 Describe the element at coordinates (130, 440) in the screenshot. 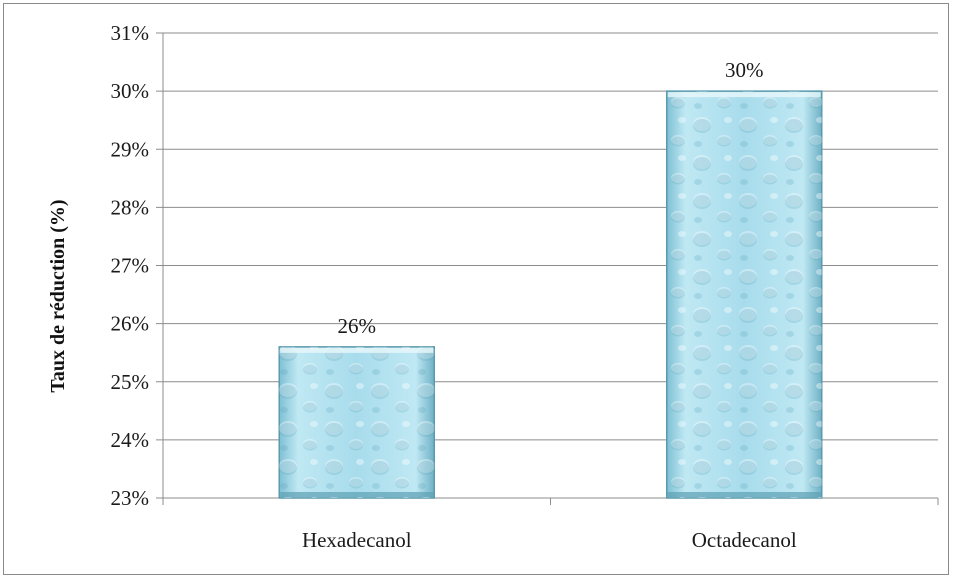

I see `y-tick-label: 24%` at that location.